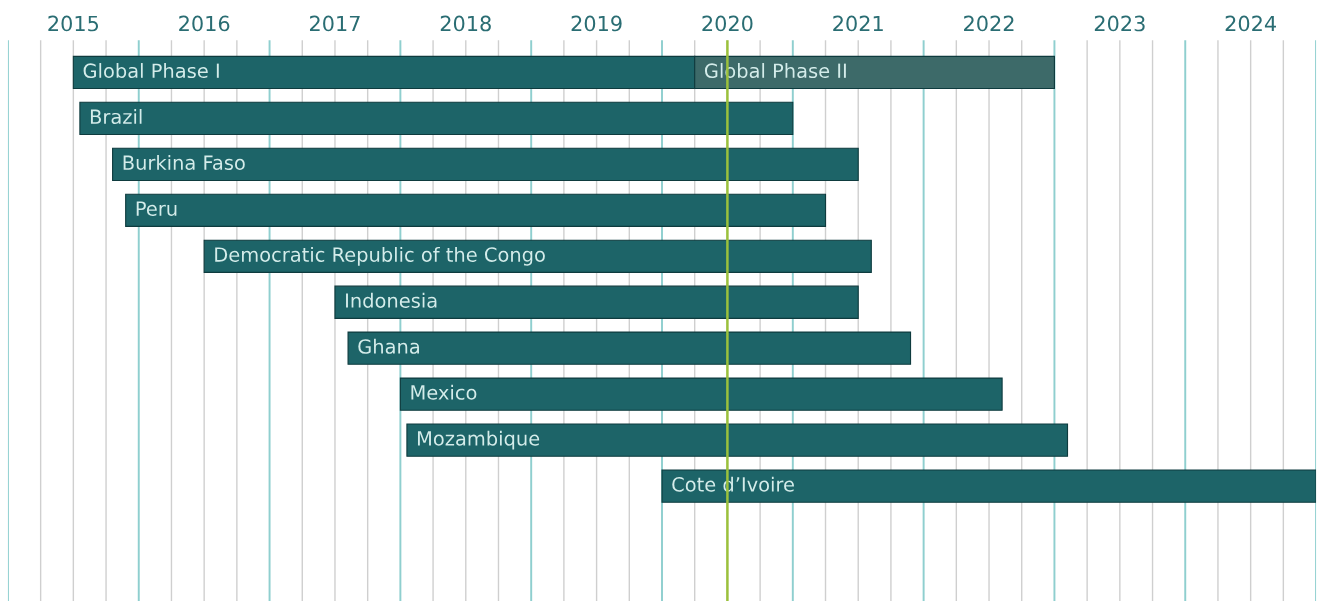  Describe the element at coordinates (151, 71) in the screenshot. I see `y-tick-label: Global Phase I` at that location.